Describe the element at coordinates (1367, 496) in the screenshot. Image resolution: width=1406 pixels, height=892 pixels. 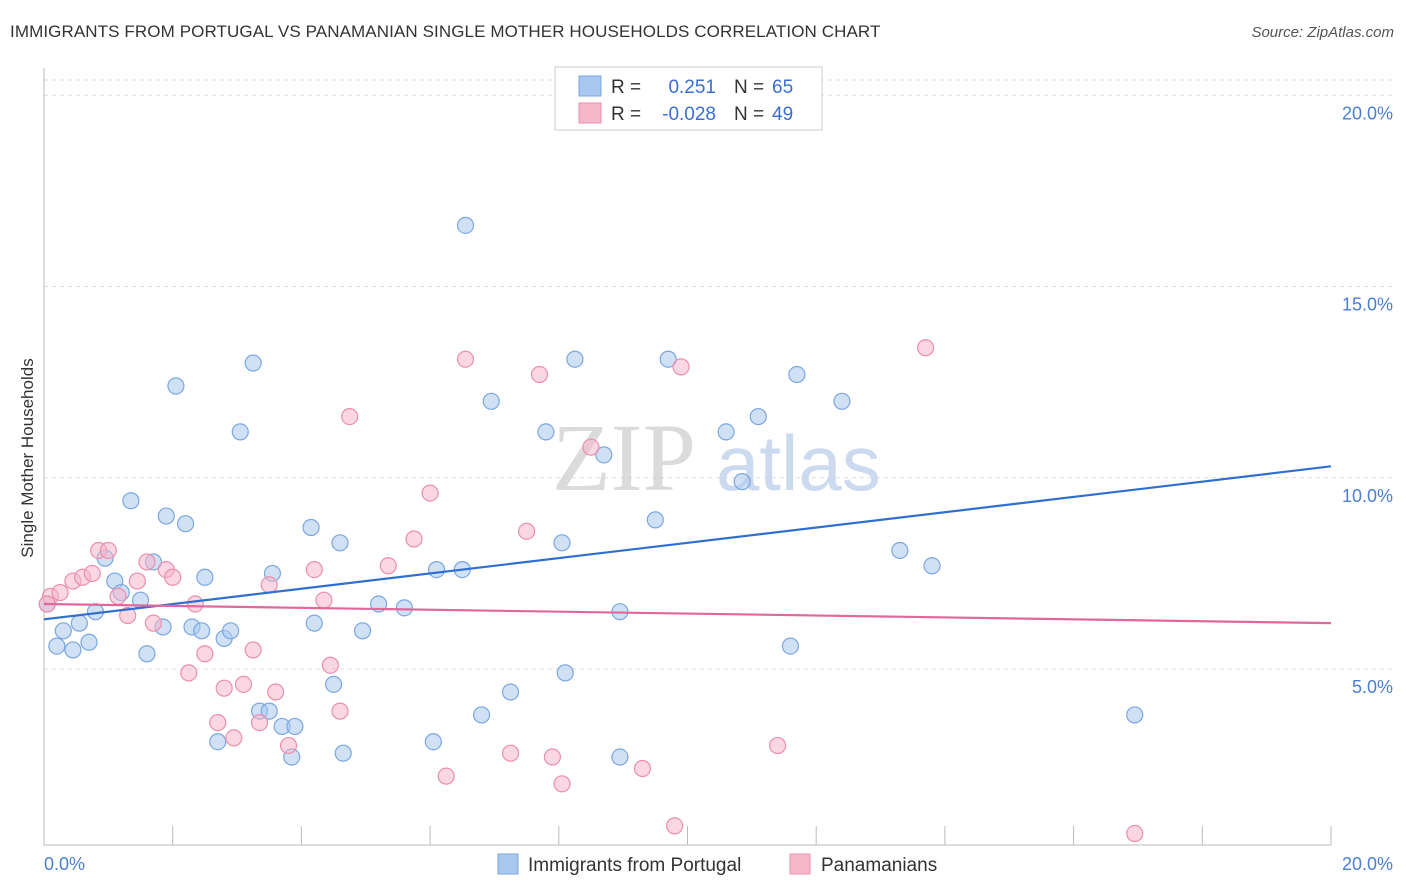
I see `y-tick-label: 10.0%` at that location.